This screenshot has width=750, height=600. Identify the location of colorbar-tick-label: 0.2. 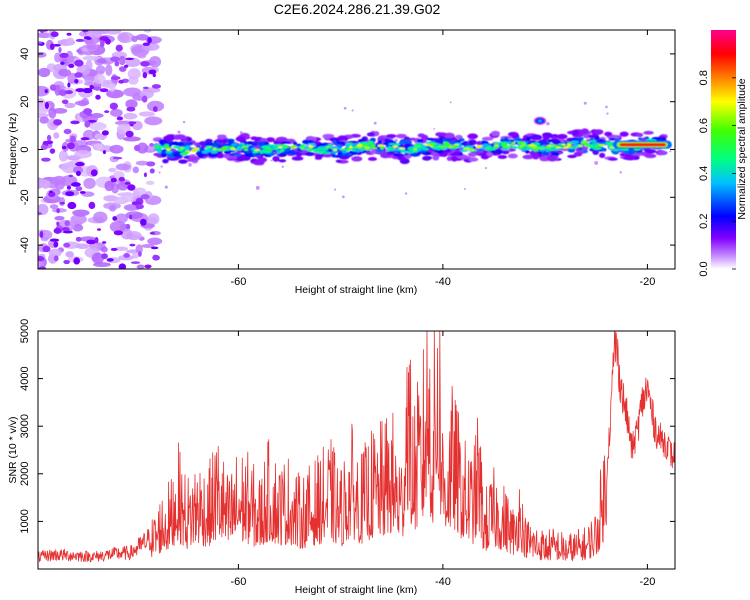
(704, 221).